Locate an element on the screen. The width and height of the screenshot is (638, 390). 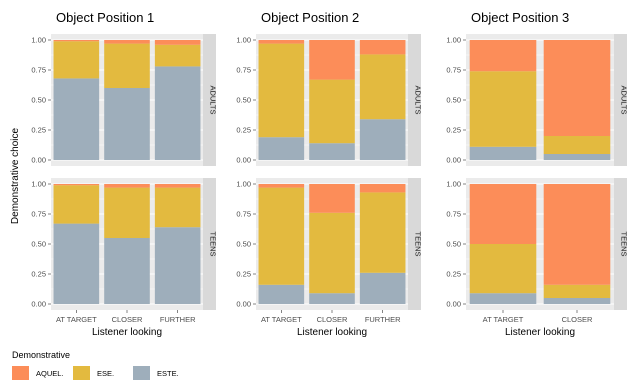
row-strip-label: ADULTS is located at coordinates (624, 99).